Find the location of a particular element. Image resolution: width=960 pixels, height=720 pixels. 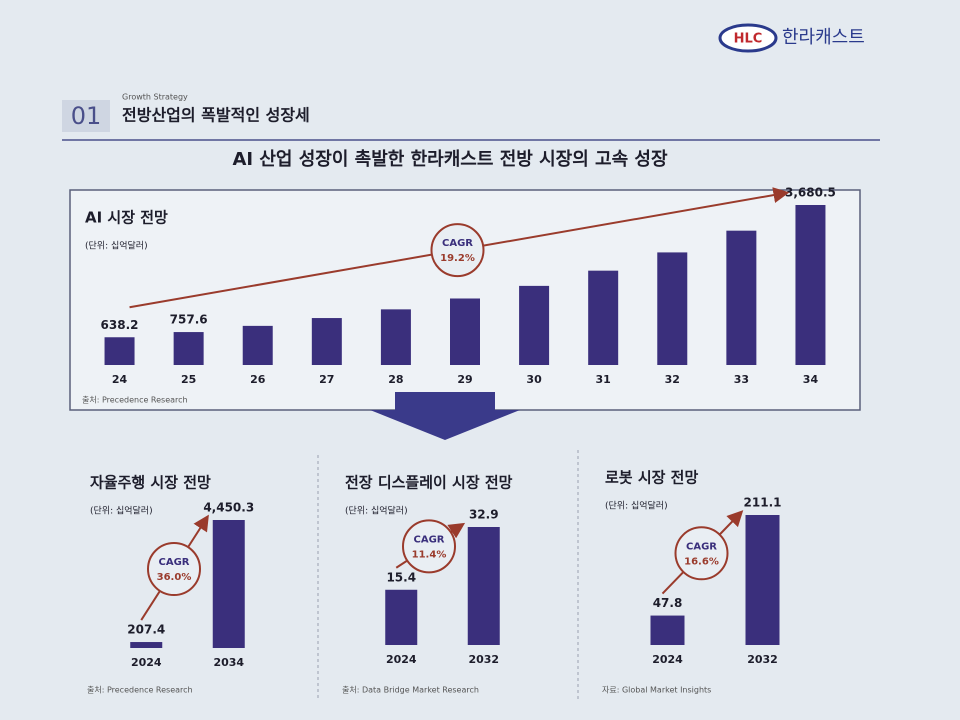

x-tick-label: 31 is located at coordinates (603, 379).